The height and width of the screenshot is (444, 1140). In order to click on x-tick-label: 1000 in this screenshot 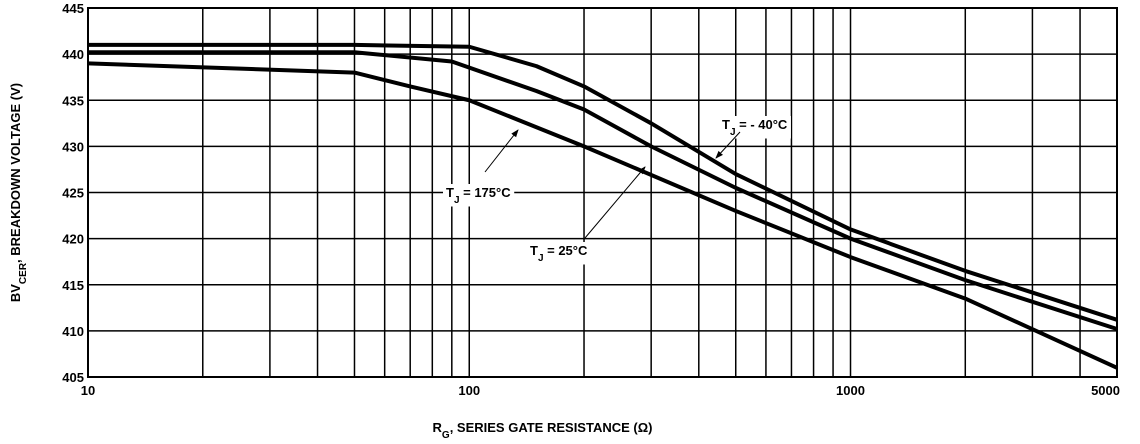, I will do `click(850, 390)`.